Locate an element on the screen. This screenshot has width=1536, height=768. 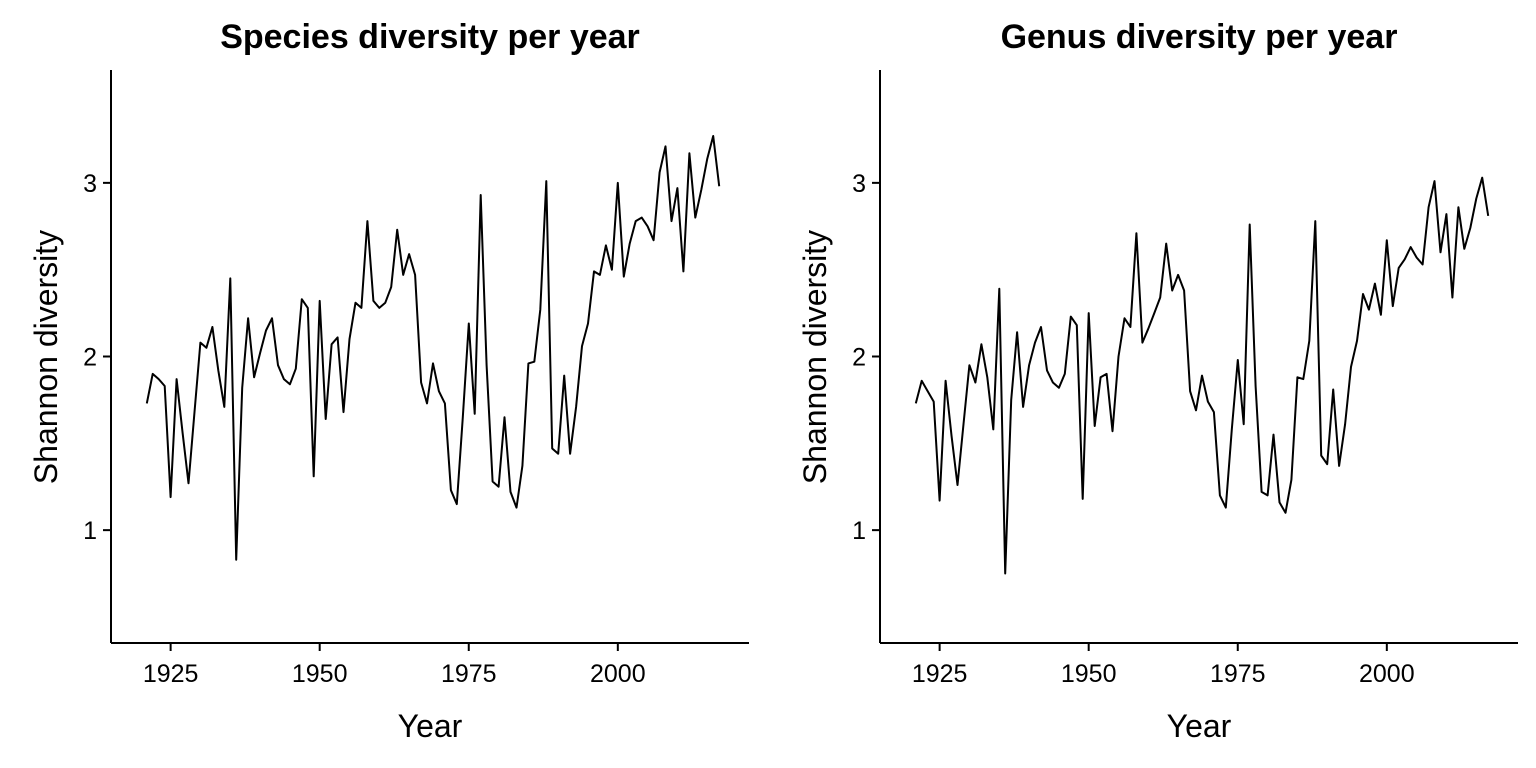
chart-title: Genus diversity per year is located at coordinates (1199, 37).